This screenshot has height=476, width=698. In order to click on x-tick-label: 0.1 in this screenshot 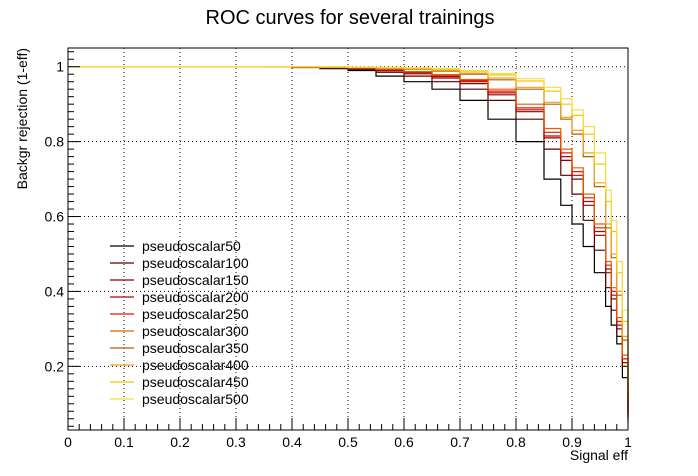, I will do `click(124, 442)`.